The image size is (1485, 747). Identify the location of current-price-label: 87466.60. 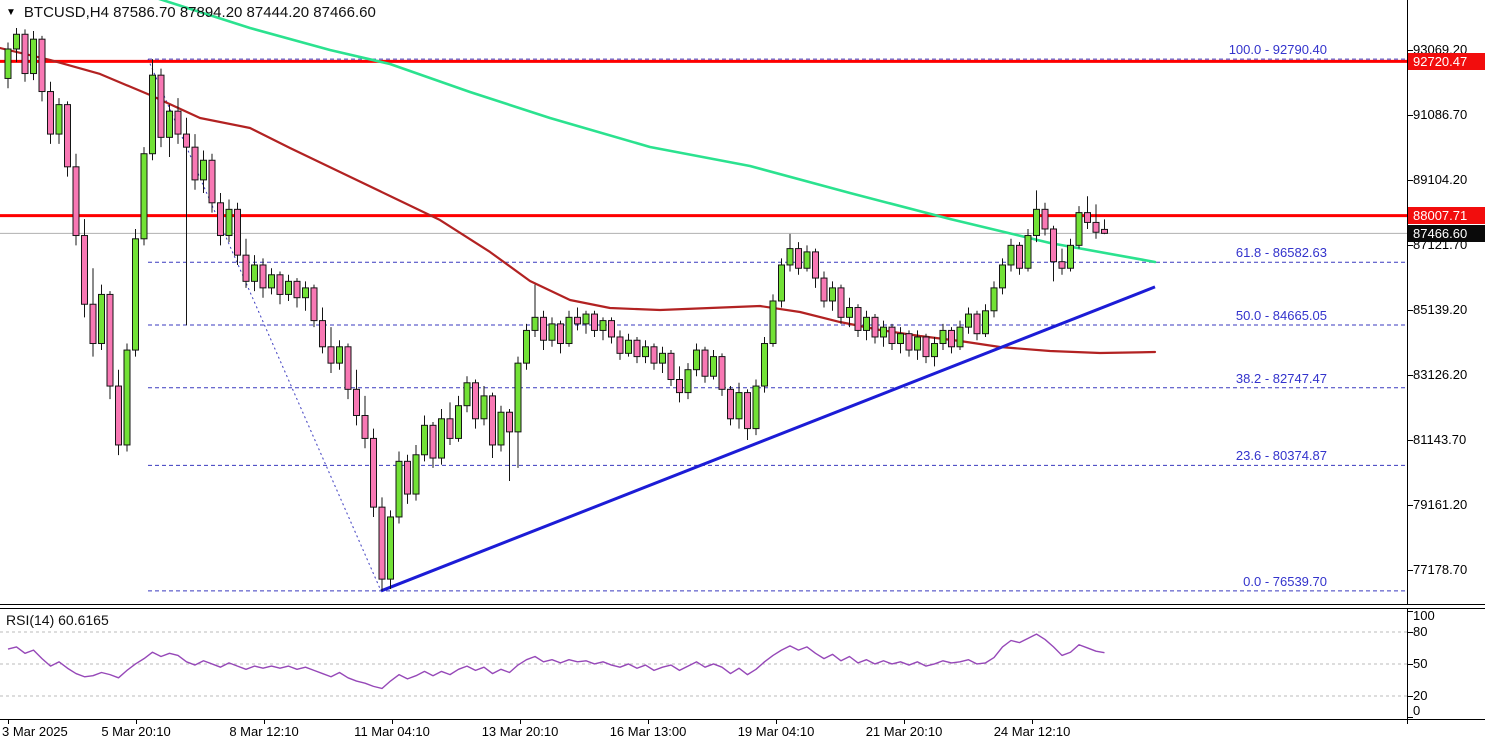
(1446, 233).